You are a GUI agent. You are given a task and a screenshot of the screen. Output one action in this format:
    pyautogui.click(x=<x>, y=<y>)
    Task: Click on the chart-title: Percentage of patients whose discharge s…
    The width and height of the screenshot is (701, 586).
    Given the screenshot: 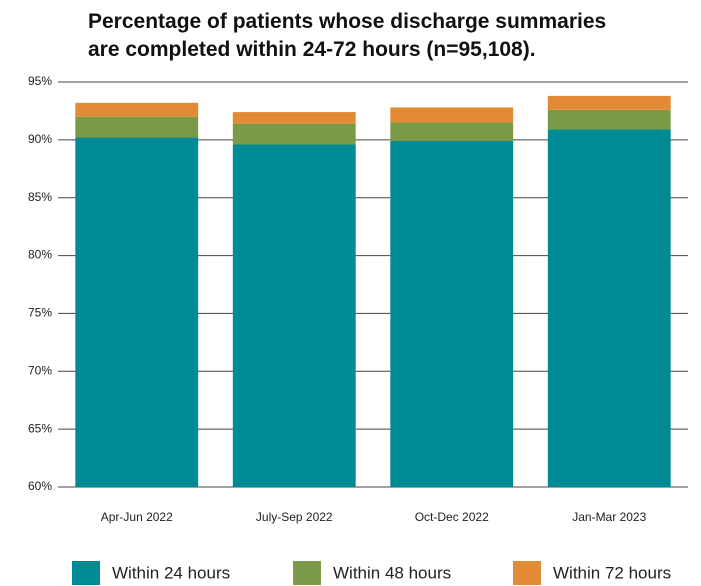 What is the action you would take?
    pyautogui.click(x=347, y=35)
    